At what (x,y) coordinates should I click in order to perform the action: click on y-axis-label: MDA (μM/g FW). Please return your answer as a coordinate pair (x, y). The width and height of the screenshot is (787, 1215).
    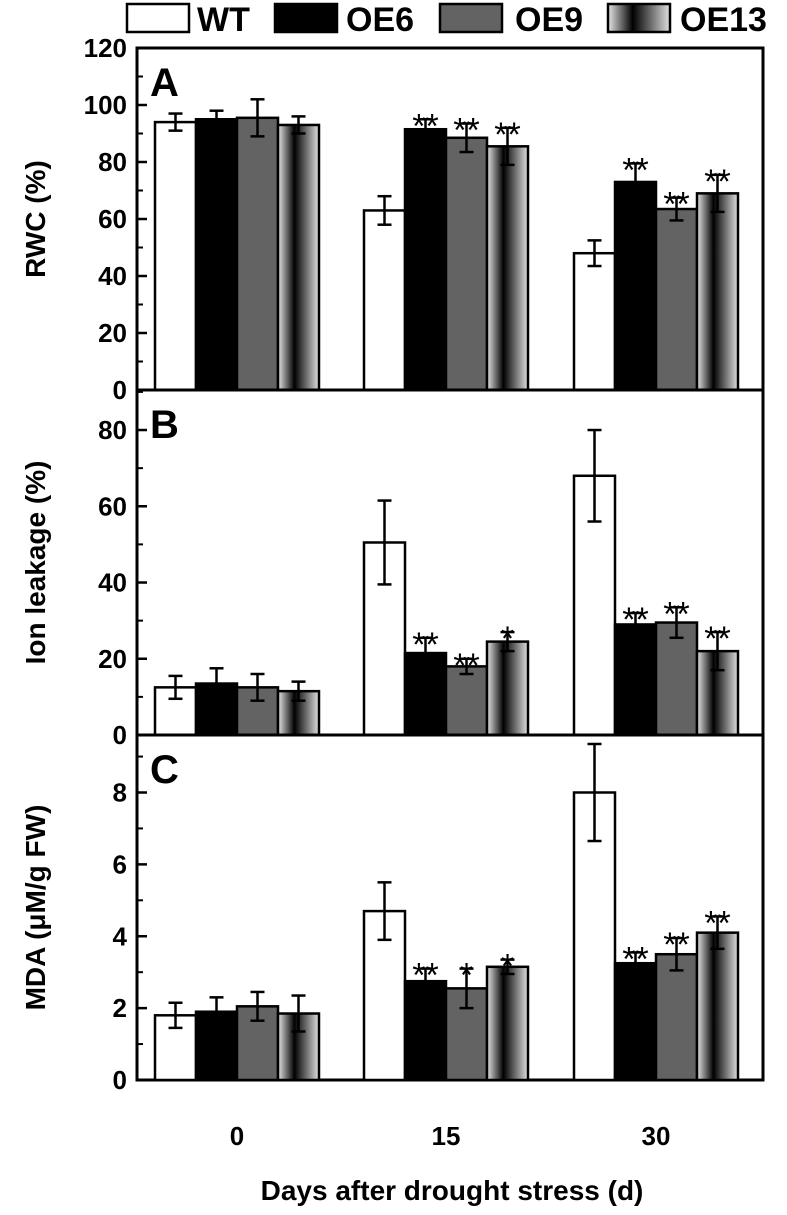
    Looking at the image, I should click on (35, 908).